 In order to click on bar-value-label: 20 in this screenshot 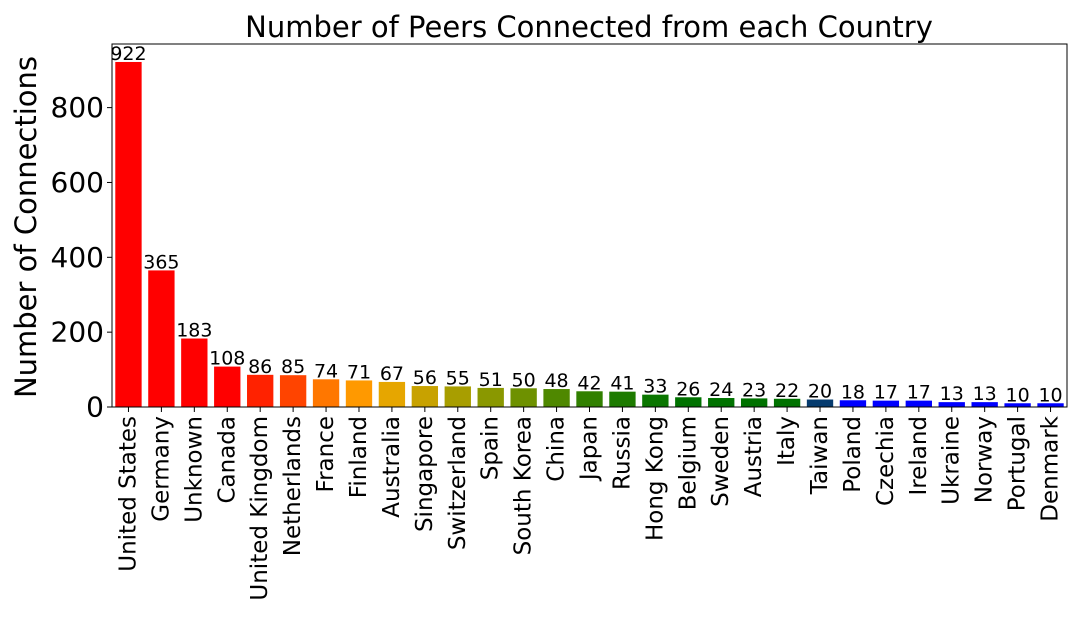, I will do `click(820, 392)`.